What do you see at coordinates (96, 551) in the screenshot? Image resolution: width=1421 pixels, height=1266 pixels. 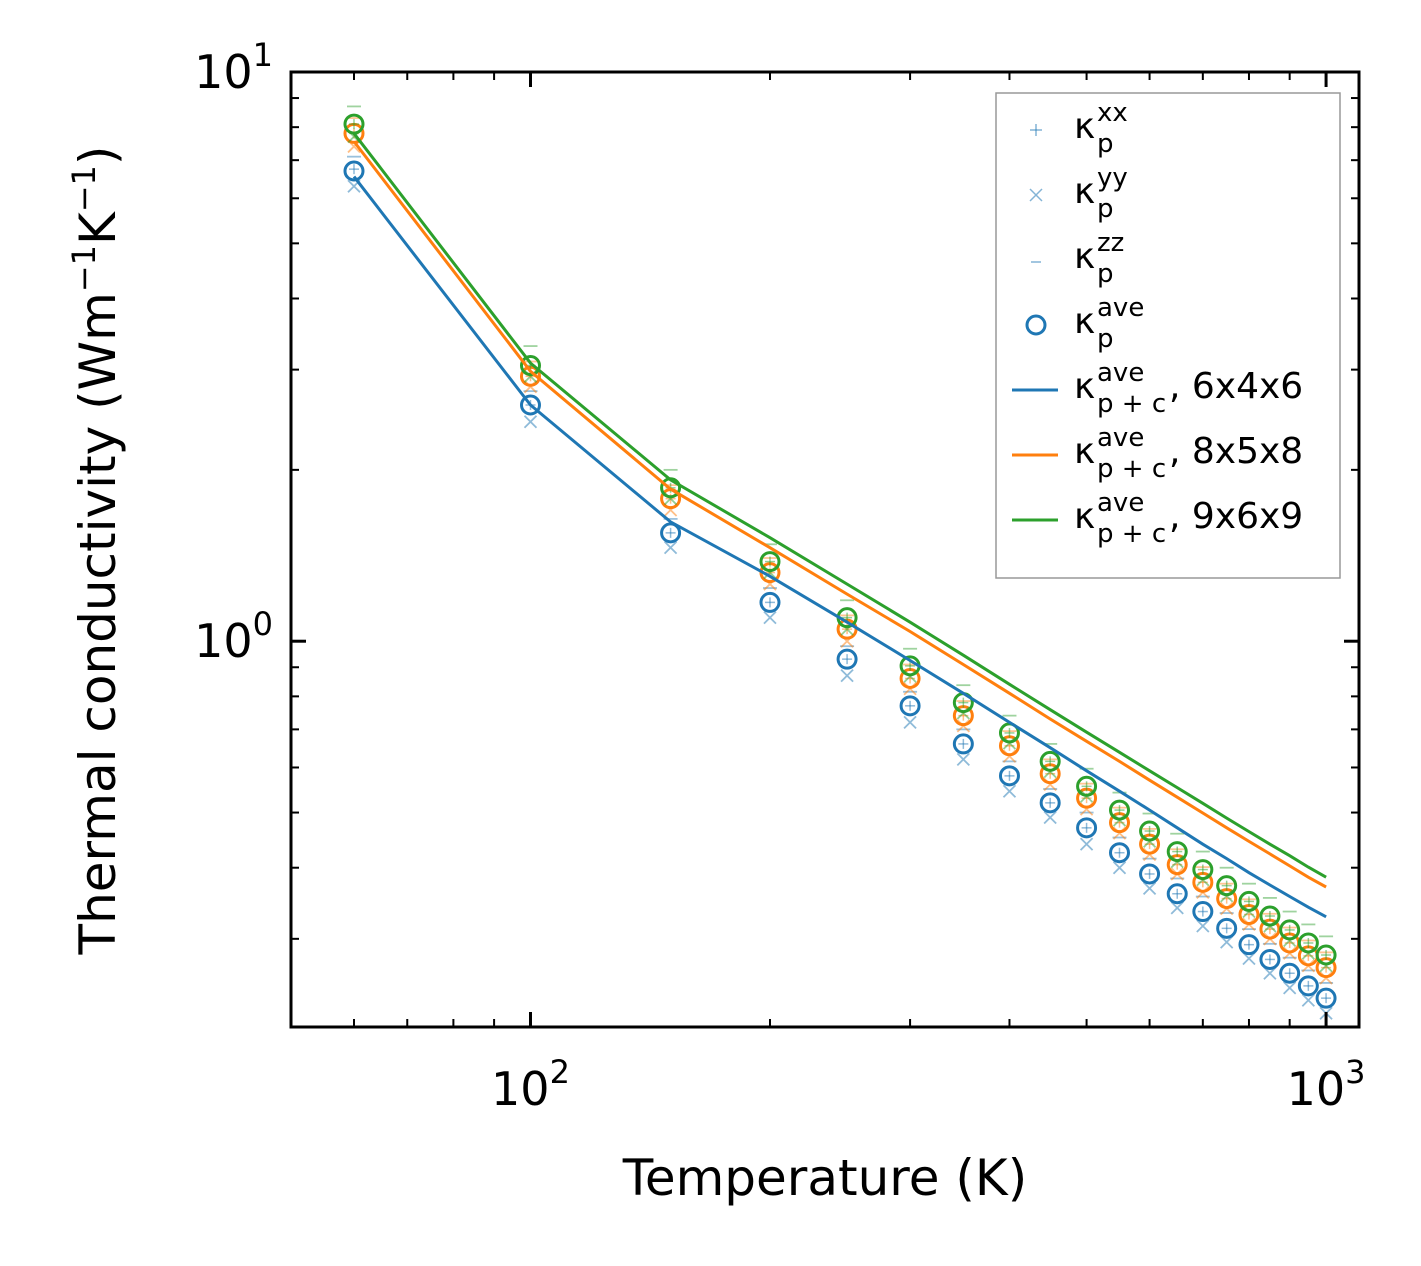 I see `y-axis-label: Thermal conductivity (Wm−1K−1)` at bounding box center [96, 551].